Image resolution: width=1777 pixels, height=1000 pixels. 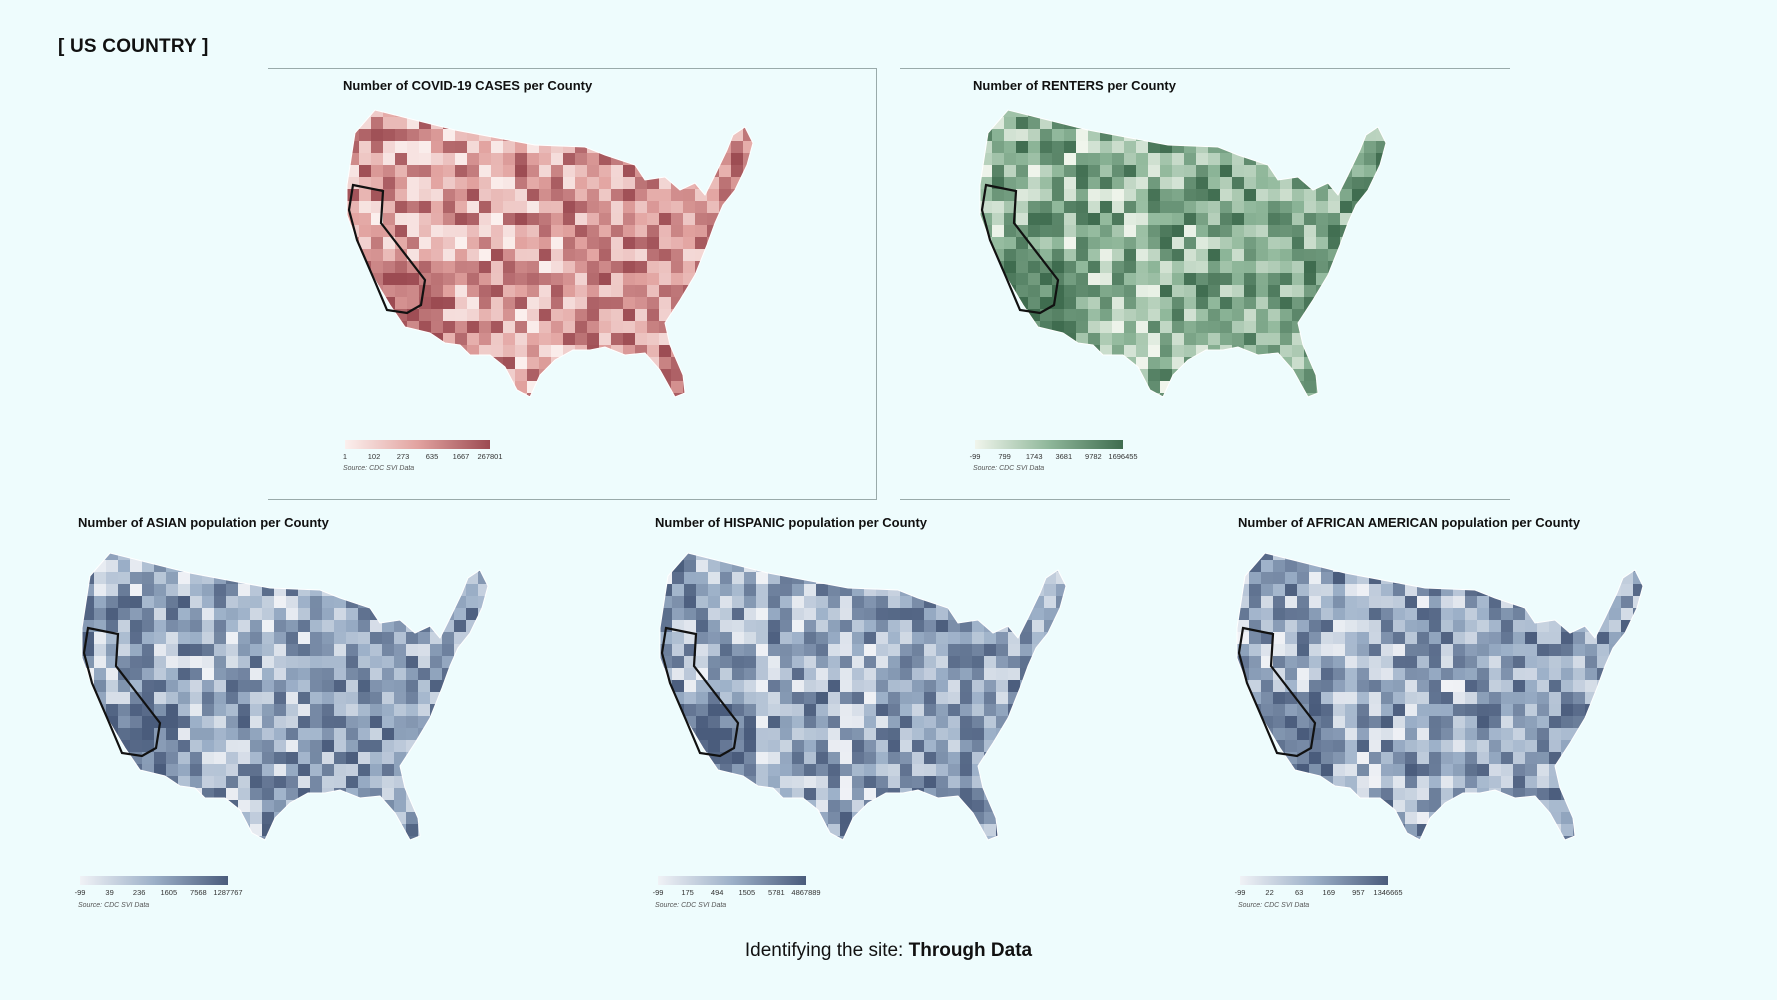 I want to click on legend-tick: 175, so click(x=687, y=892).